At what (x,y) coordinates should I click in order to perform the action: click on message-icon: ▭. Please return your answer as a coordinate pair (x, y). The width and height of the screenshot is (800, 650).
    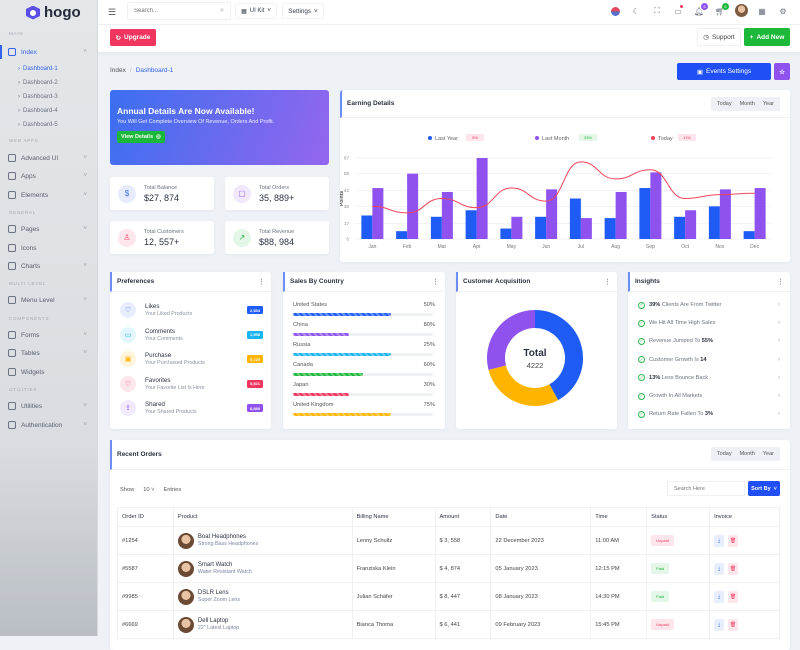
    Looking at the image, I should click on (678, 10).